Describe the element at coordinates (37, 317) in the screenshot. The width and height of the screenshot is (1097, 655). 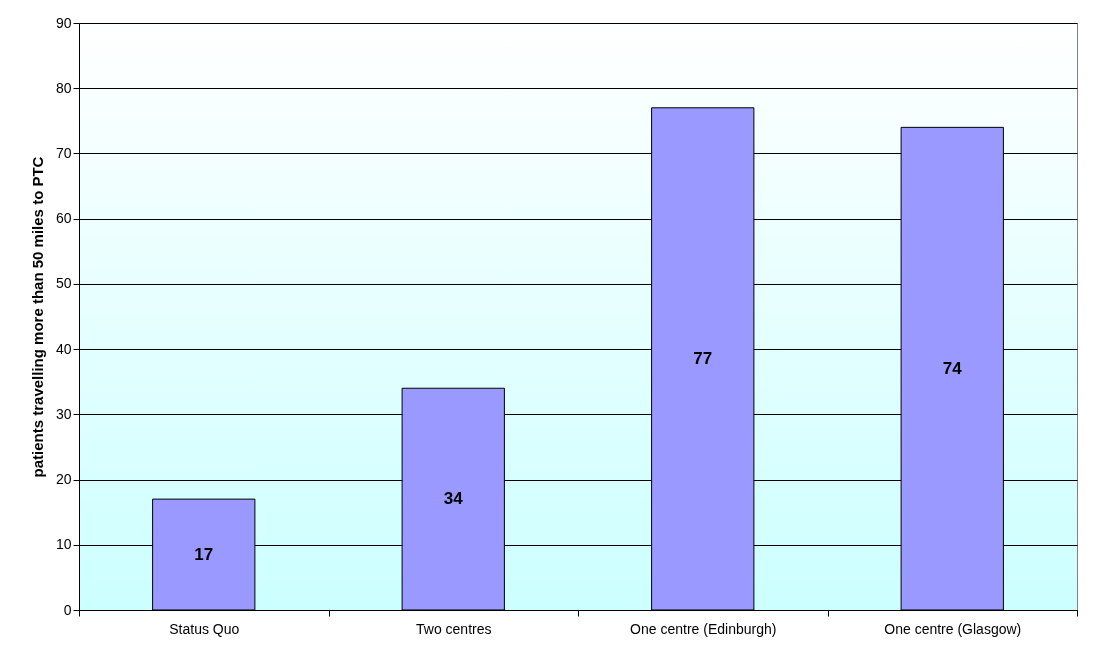
I see `y-axis-title: patients travelling more than 50 miles to PTC` at that location.